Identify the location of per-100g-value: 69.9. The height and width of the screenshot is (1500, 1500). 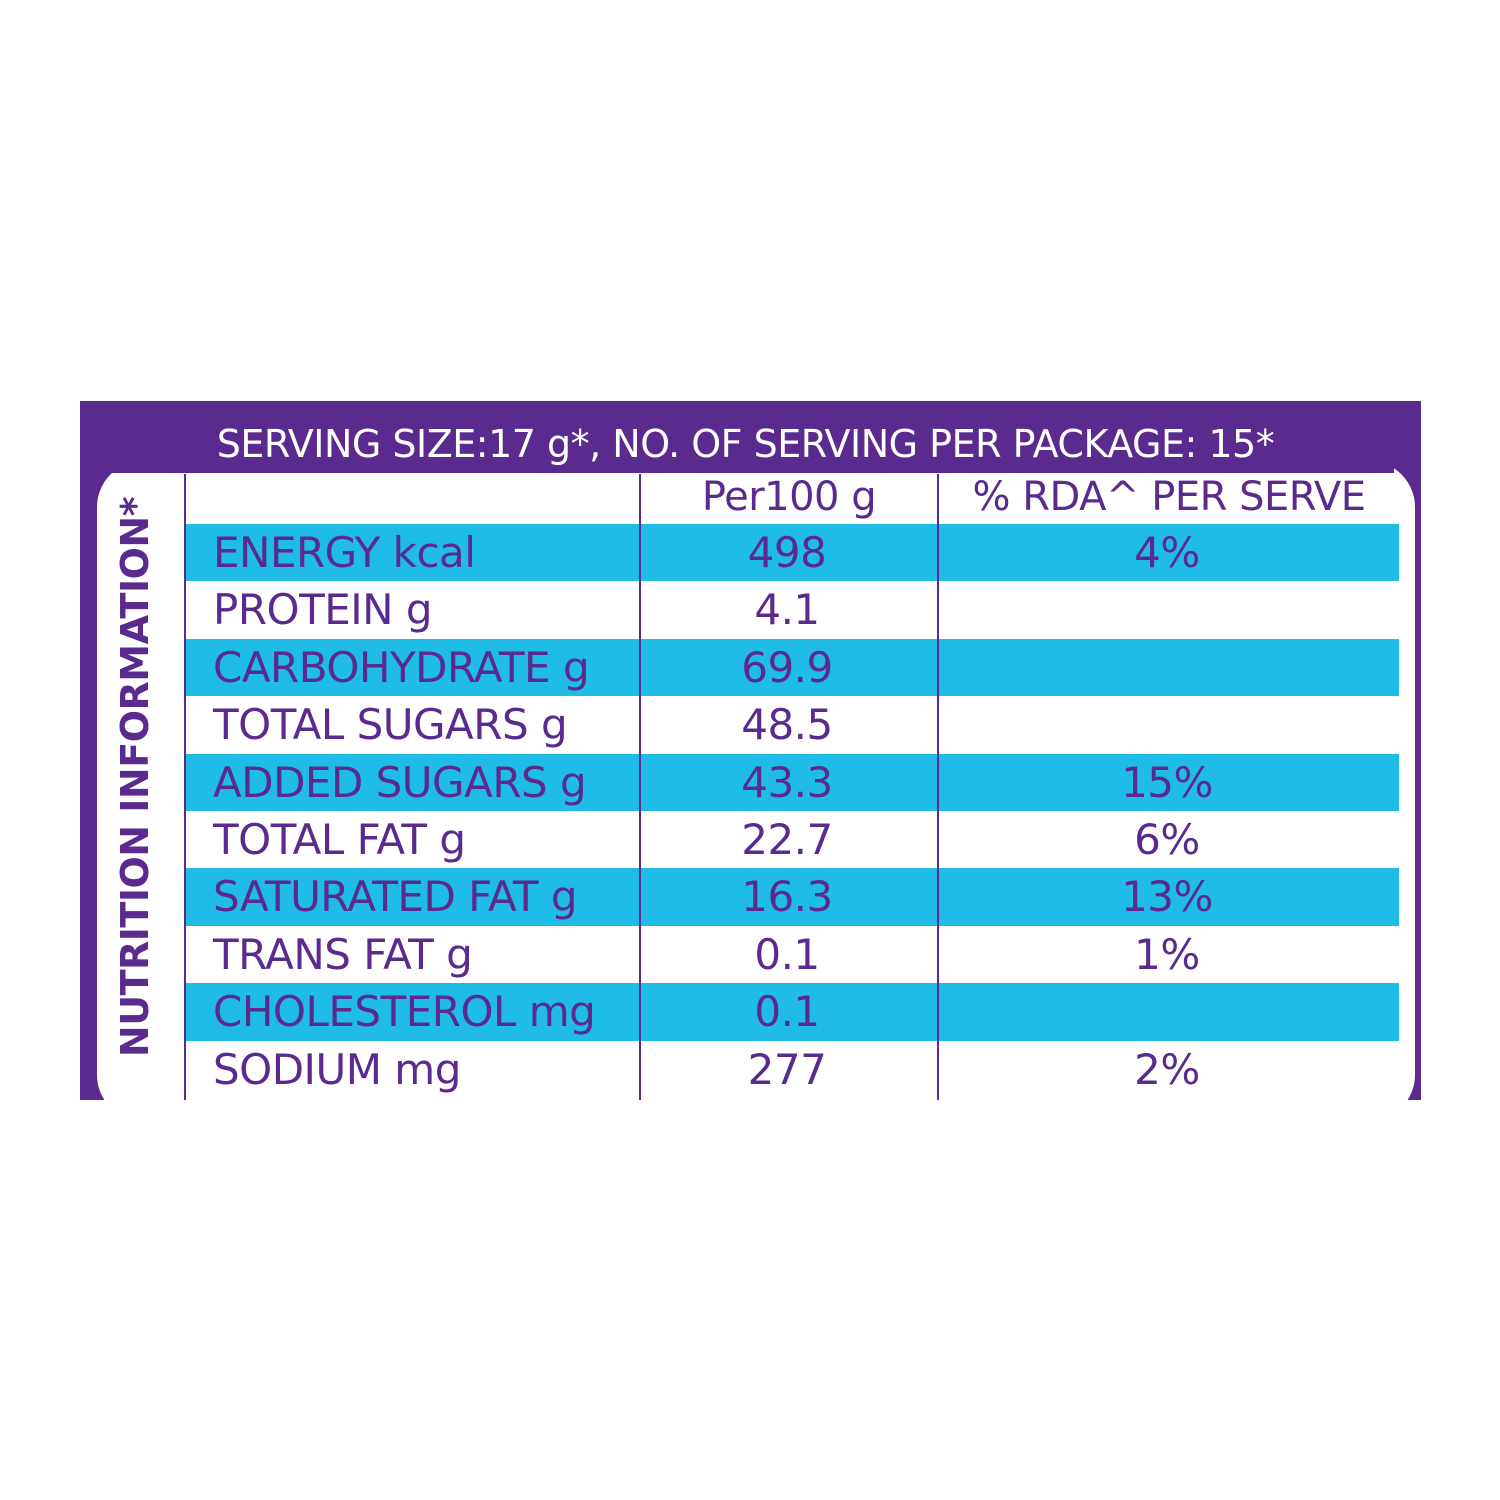
(787, 667).